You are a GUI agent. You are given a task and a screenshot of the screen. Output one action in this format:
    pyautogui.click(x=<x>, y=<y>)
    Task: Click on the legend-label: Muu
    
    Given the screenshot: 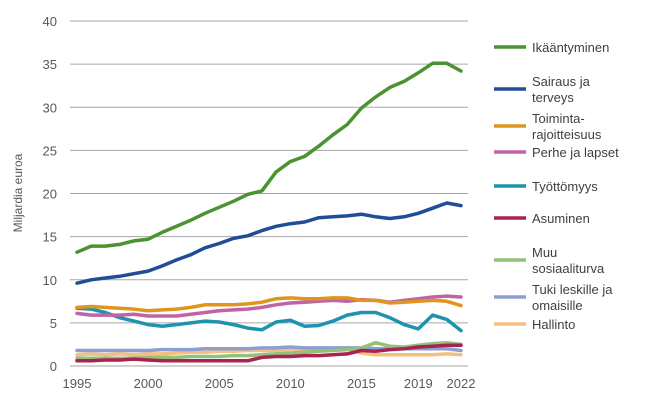 What is the action you would take?
    pyautogui.click(x=544, y=252)
    